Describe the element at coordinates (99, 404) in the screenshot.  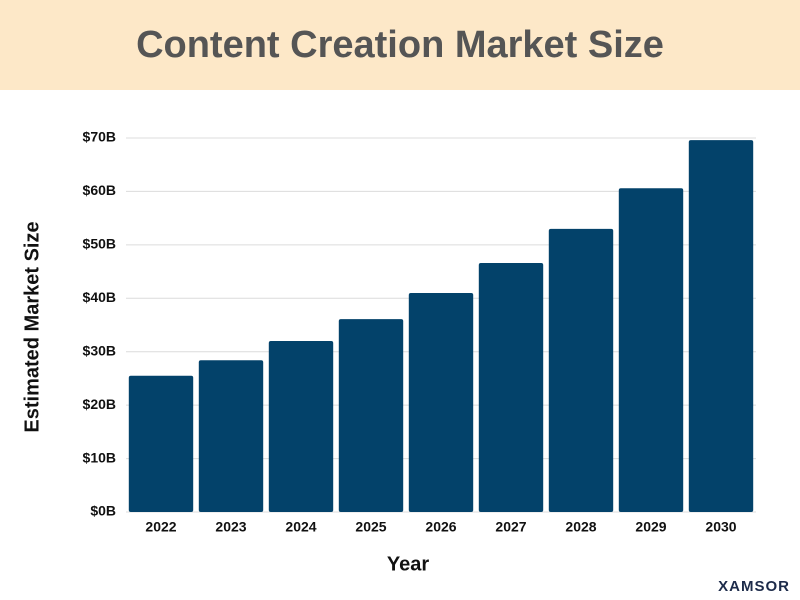
I see `y-tick-label: $20B` at that location.